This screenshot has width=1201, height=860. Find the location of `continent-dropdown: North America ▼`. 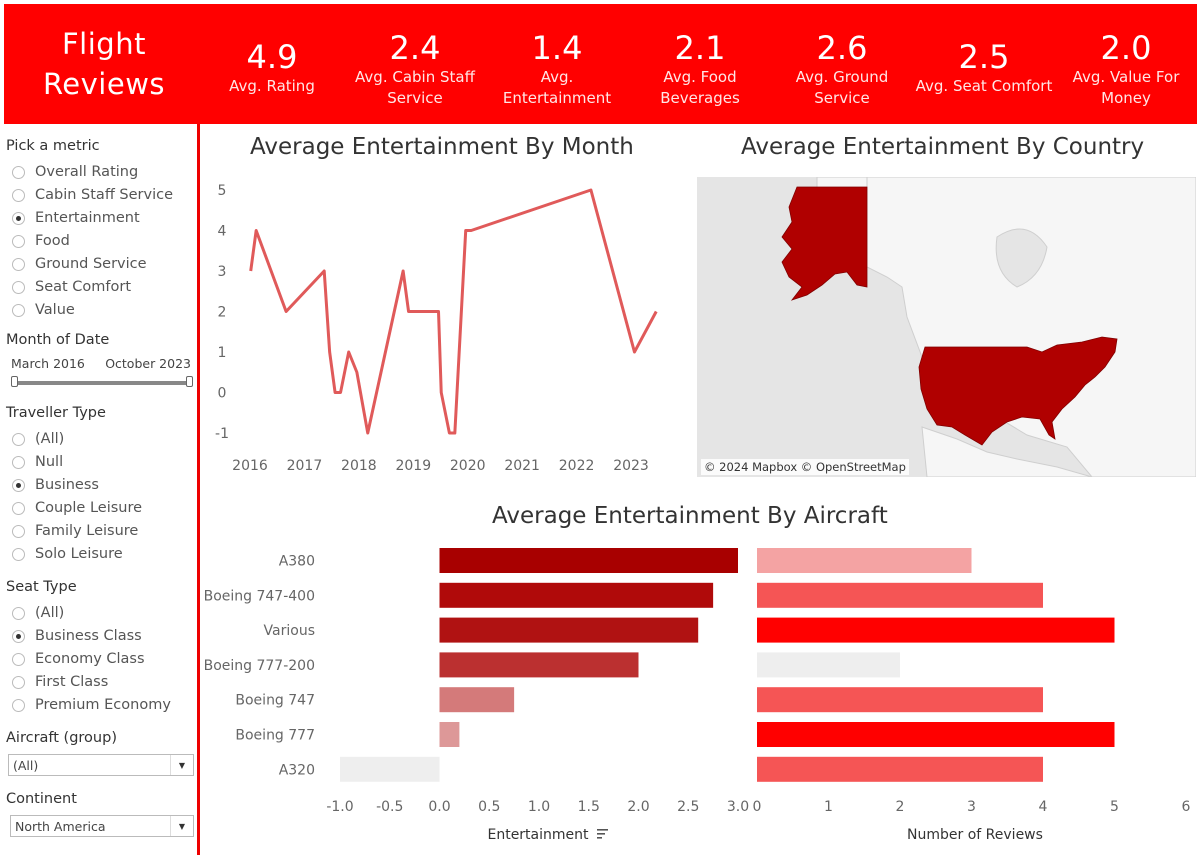

continent-dropdown: North America ▼ is located at coordinates (102, 826).